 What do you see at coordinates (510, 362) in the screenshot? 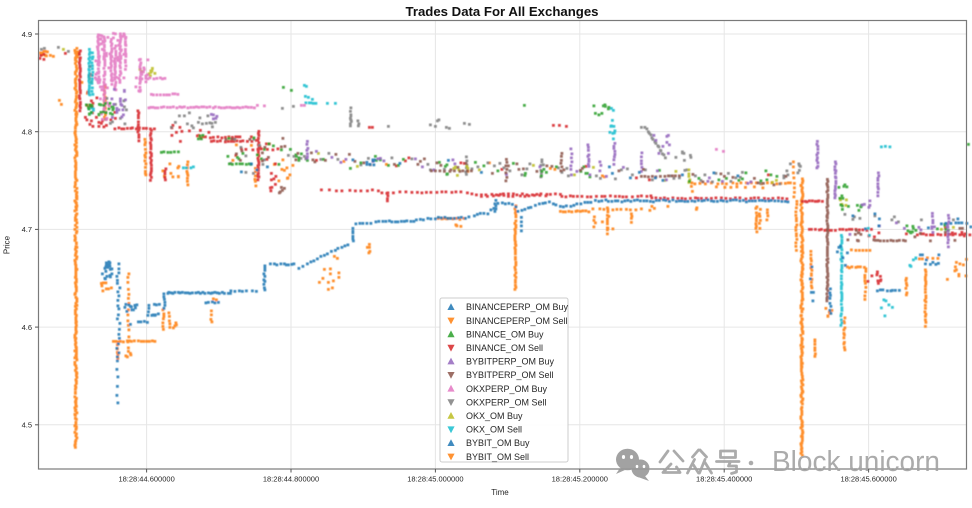
I see `svg-text: BYBITPERP_OM Buy` at bounding box center [510, 362].